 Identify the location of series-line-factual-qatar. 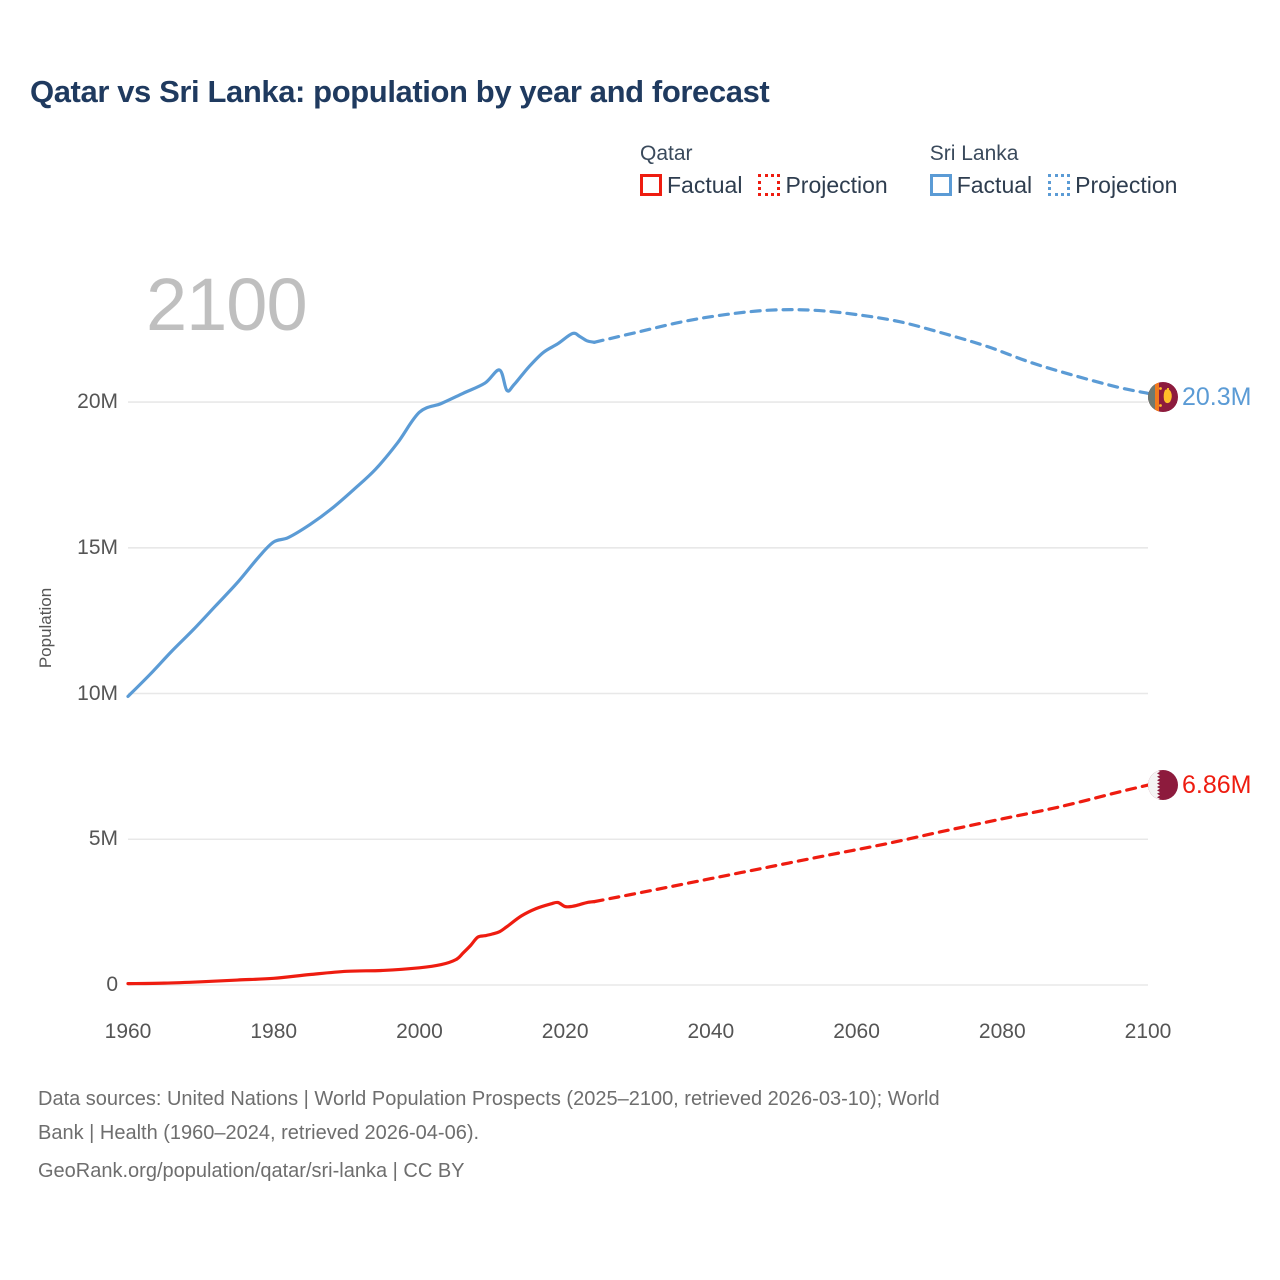
(361, 943).